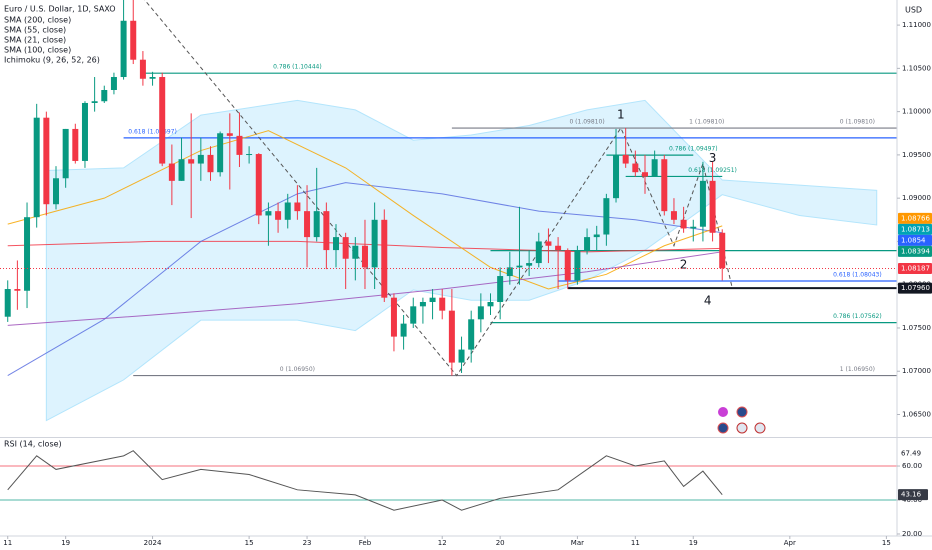 The width and height of the screenshot is (932, 550). Describe the element at coordinates (857, 369) in the screenshot. I see `fib-label: 1 (1.06950)` at that location.